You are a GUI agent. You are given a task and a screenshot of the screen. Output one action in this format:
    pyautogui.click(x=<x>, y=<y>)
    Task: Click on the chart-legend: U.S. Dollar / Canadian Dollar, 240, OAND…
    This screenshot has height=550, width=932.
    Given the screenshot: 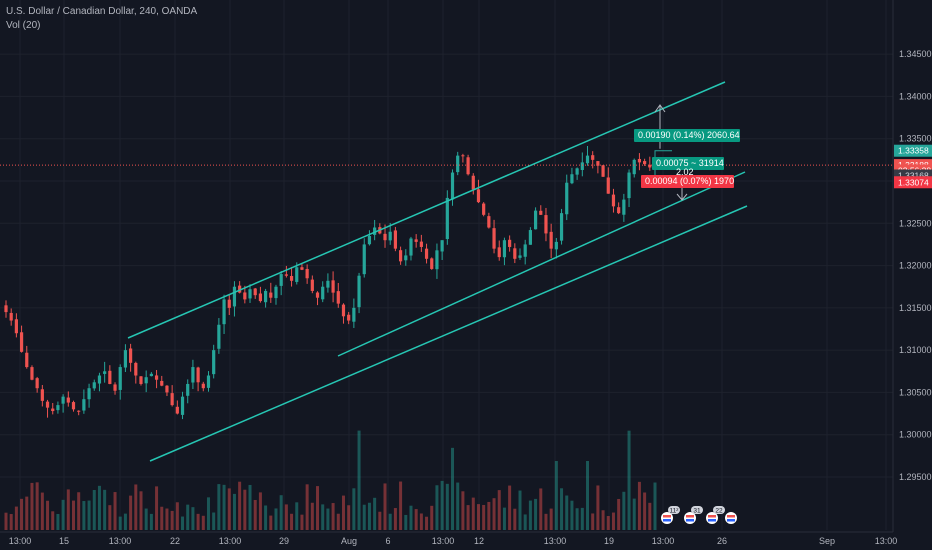 What is the action you would take?
    pyautogui.click(x=101, y=19)
    